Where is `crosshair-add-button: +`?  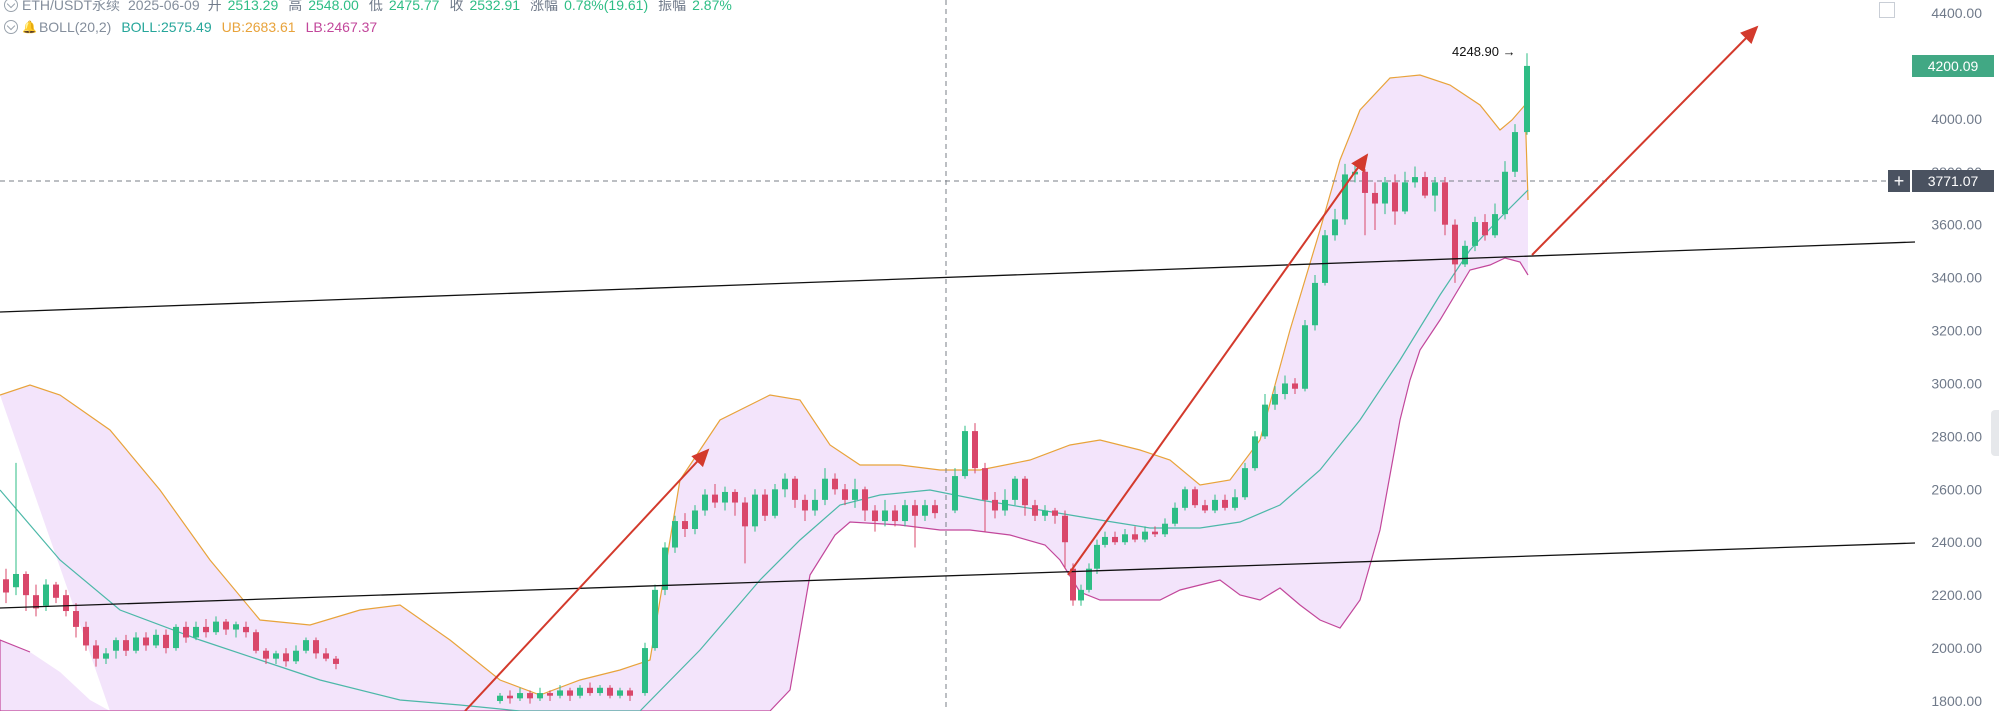 crosshair-add-button: + is located at coordinates (1899, 181).